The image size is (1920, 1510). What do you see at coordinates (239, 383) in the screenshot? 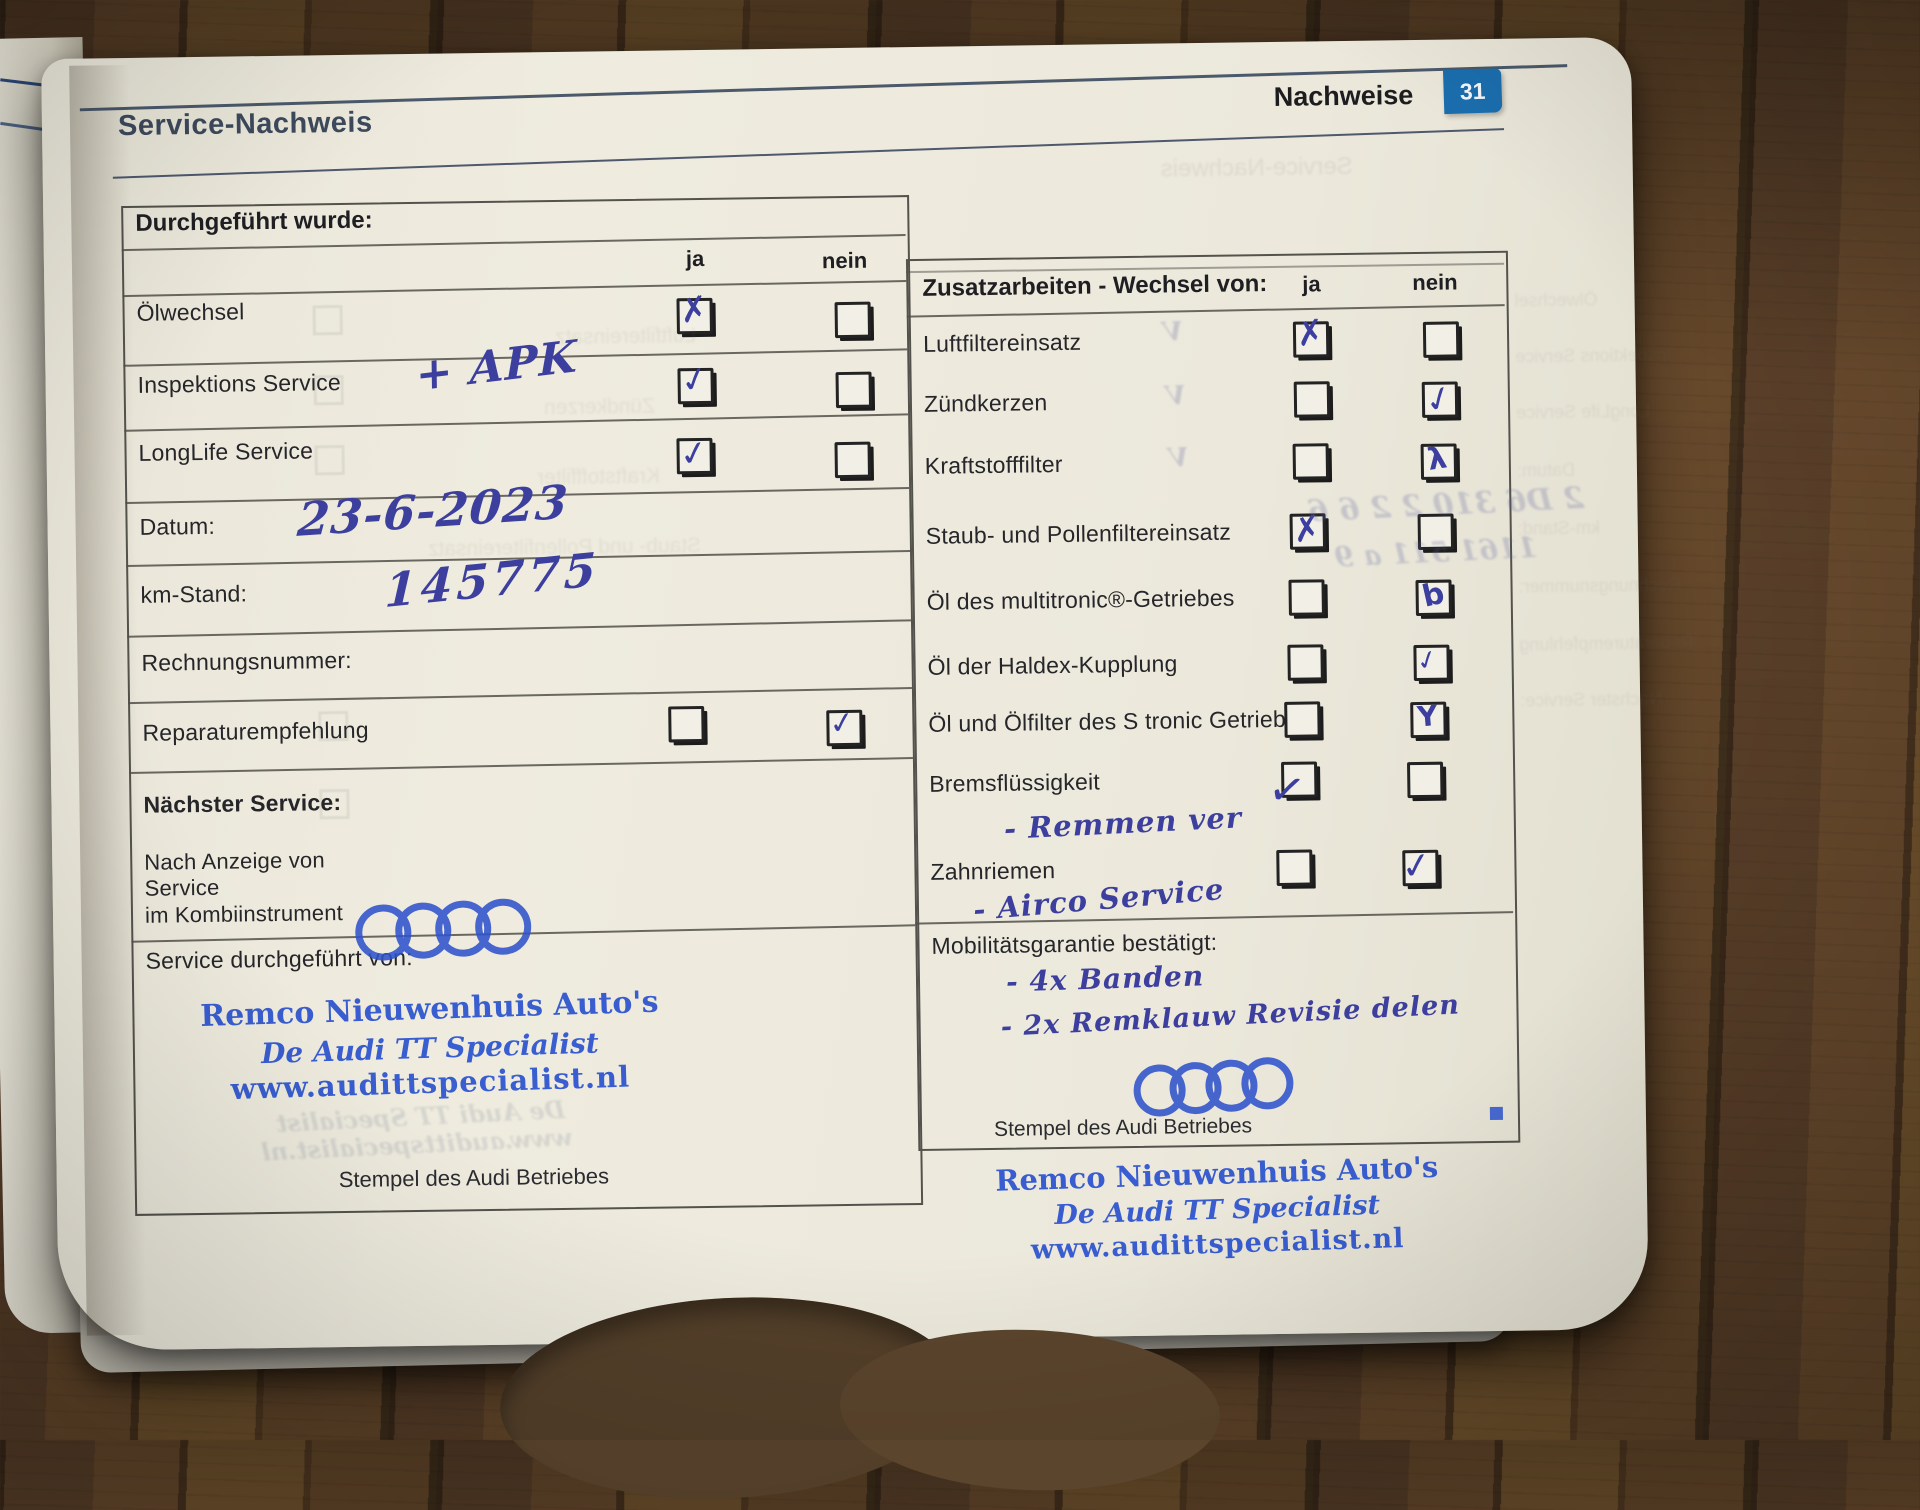
I see `row-label: Inspektions Service` at bounding box center [239, 383].